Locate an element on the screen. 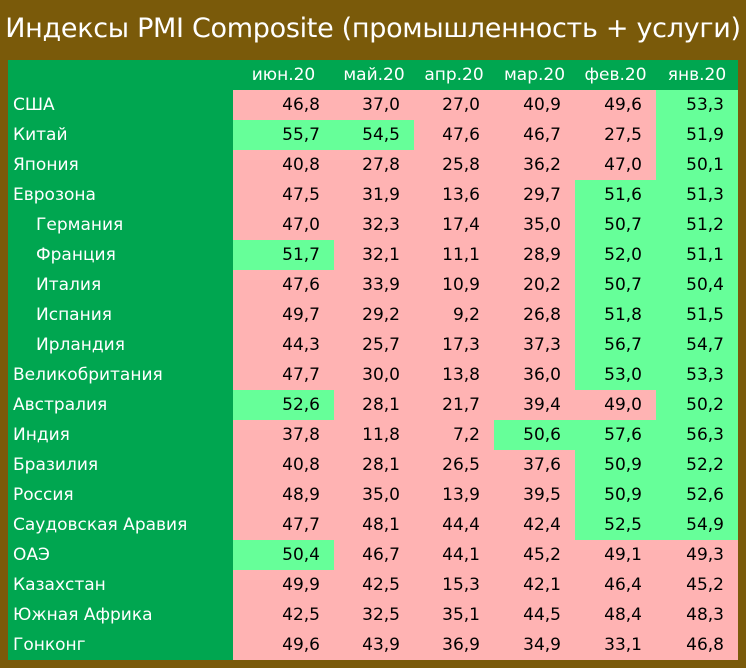  pmi-value-cell: 49,6 is located at coordinates (615, 105).